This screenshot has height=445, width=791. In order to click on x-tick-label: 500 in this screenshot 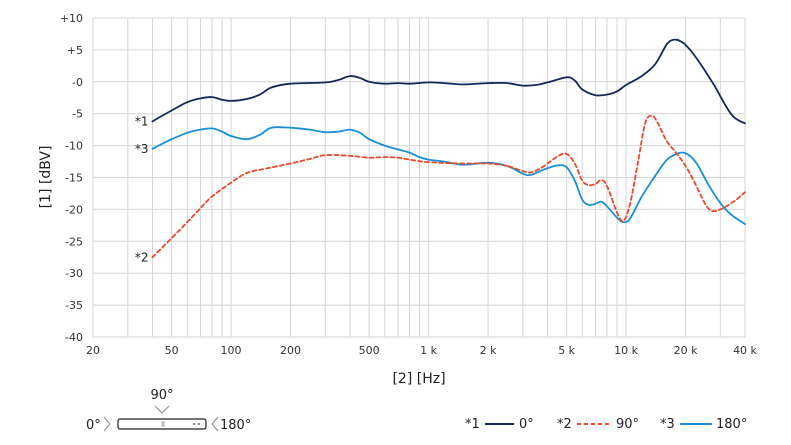, I will do `click(369, 350)`.